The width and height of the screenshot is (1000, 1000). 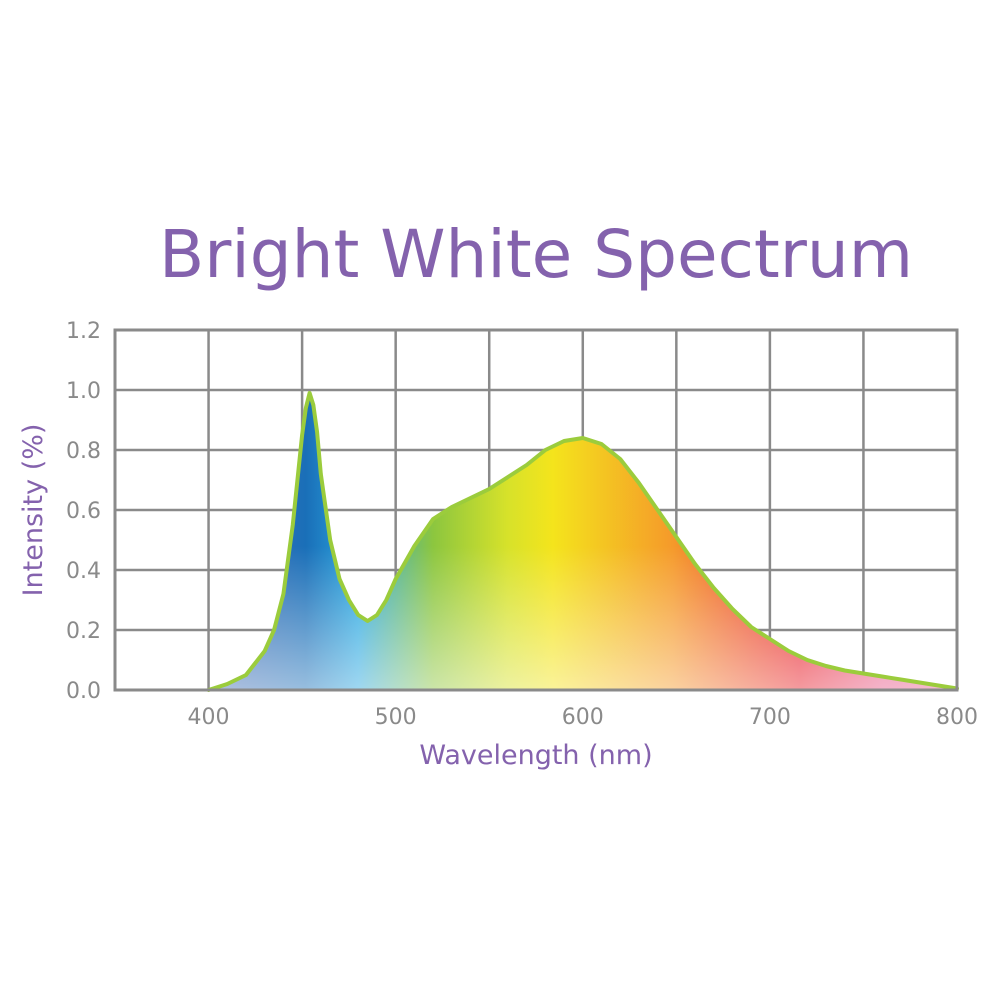 I want to click on y-tick-label: 0.4, so click(x=83, y=571).